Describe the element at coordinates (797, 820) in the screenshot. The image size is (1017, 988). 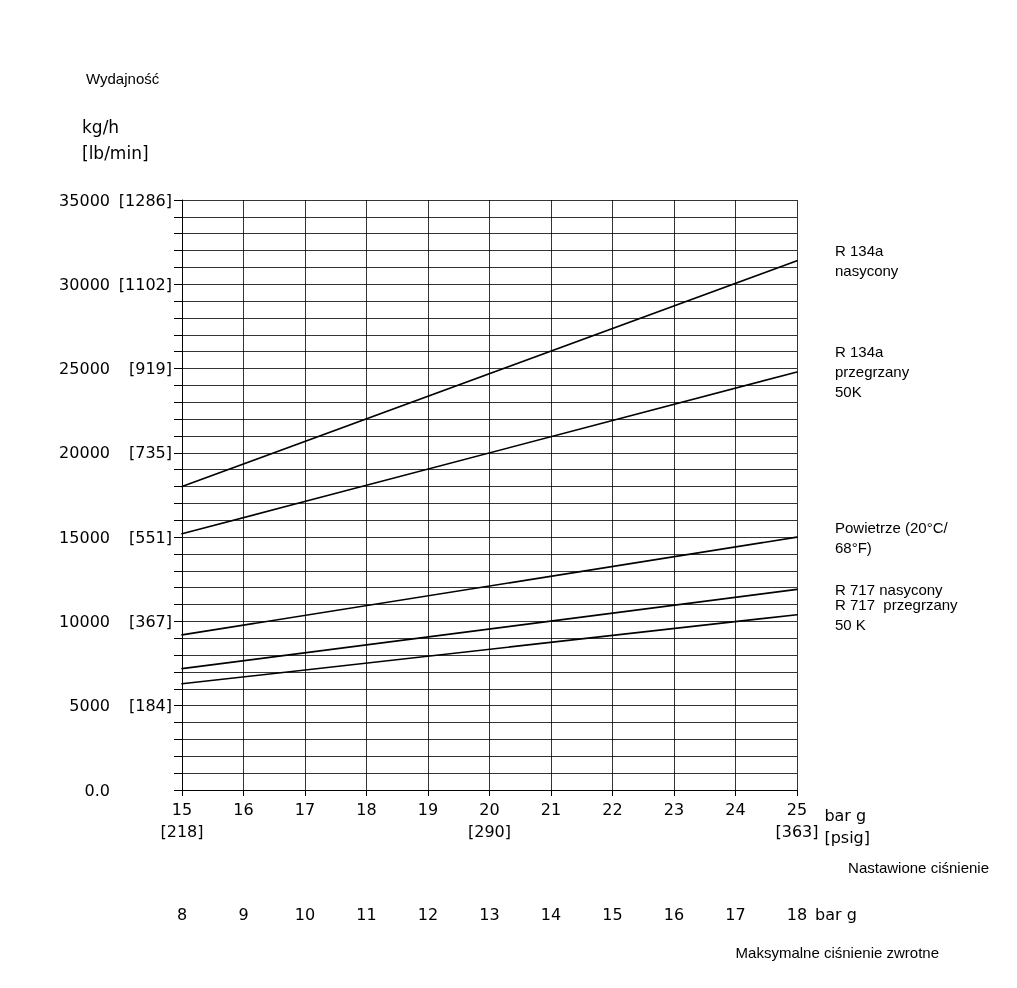
I see `x-tick-label: 25 [363]` at that location.